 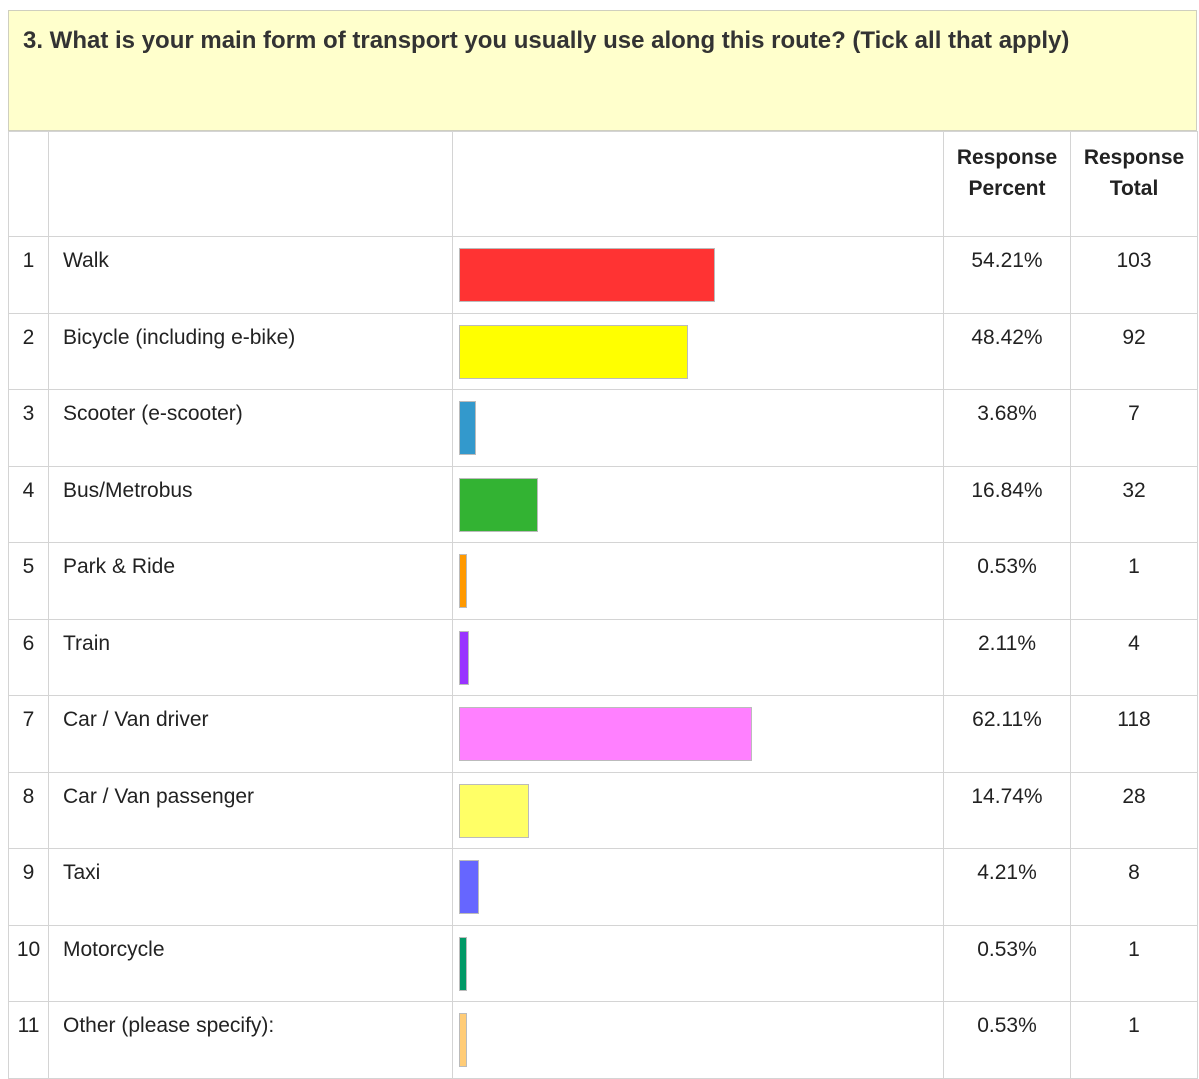 I want to click on option-label: Taxi, so click(x=250, y=887).